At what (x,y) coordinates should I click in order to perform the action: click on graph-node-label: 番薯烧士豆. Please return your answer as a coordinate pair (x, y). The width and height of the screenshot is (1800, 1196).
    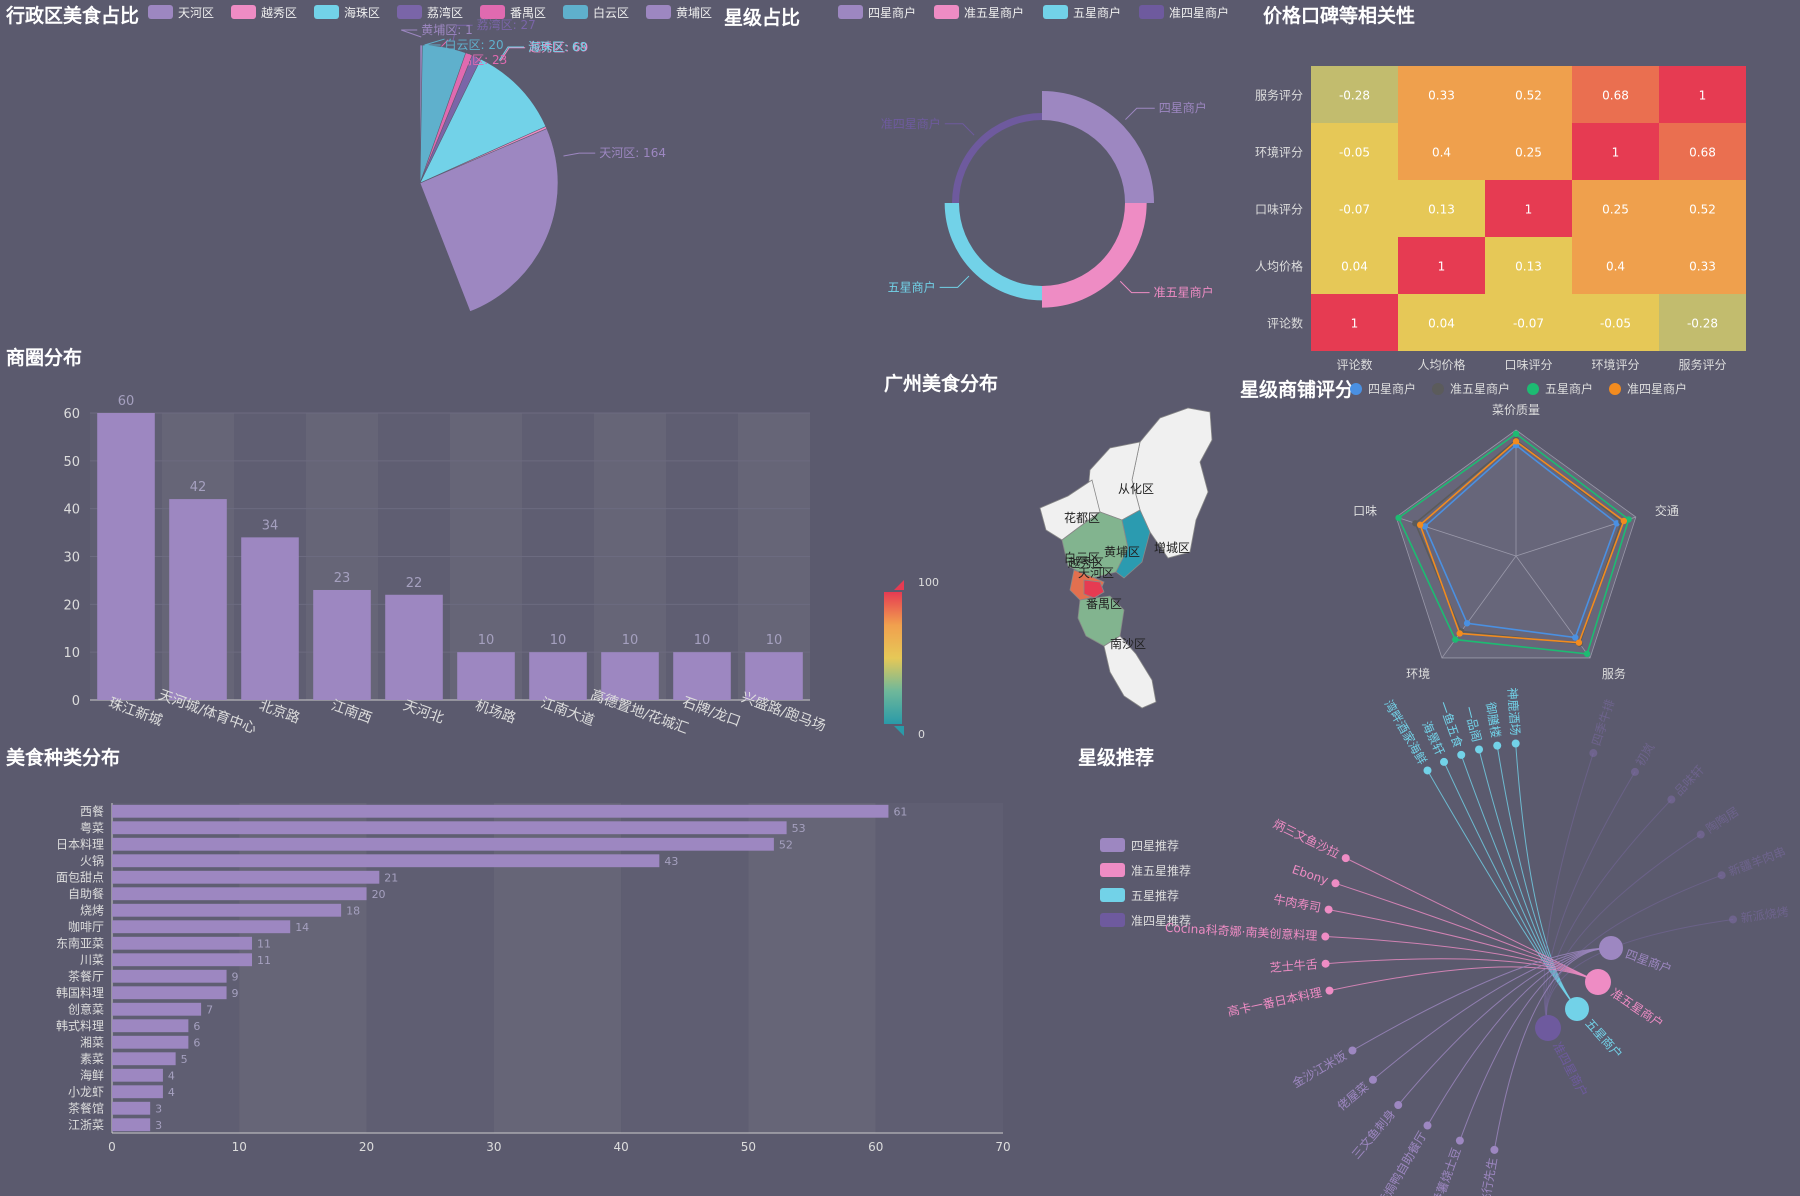
    Looking at the image, I should click on (1447, 1171).